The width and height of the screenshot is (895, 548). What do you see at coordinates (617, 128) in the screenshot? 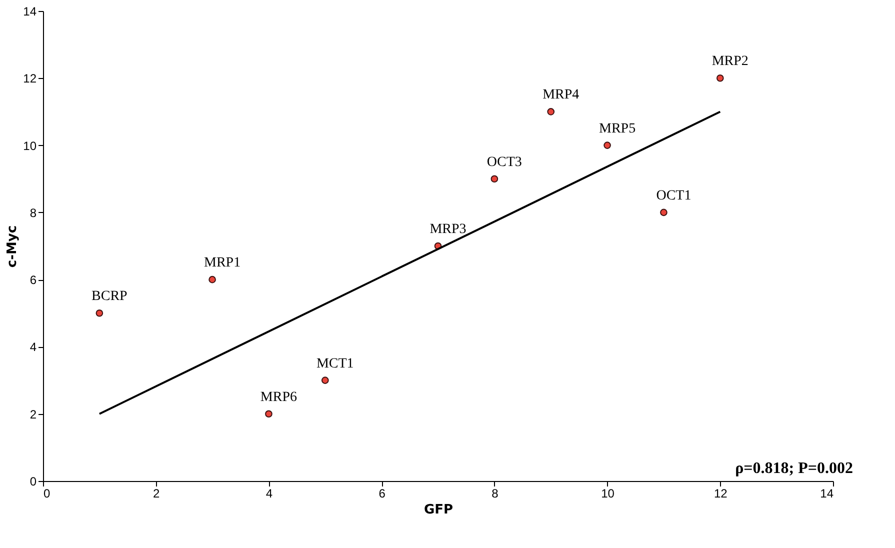
I see `annotation: MRP5` at bounding box center [617, 128].